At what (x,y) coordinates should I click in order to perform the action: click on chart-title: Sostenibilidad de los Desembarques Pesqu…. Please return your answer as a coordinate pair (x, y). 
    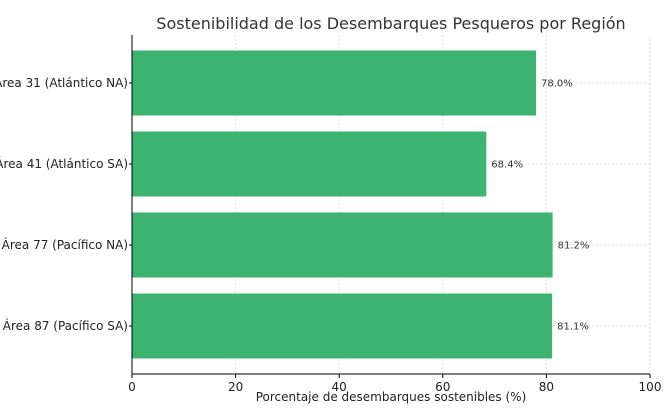
    Looking at the image, I should click on (390, 23).